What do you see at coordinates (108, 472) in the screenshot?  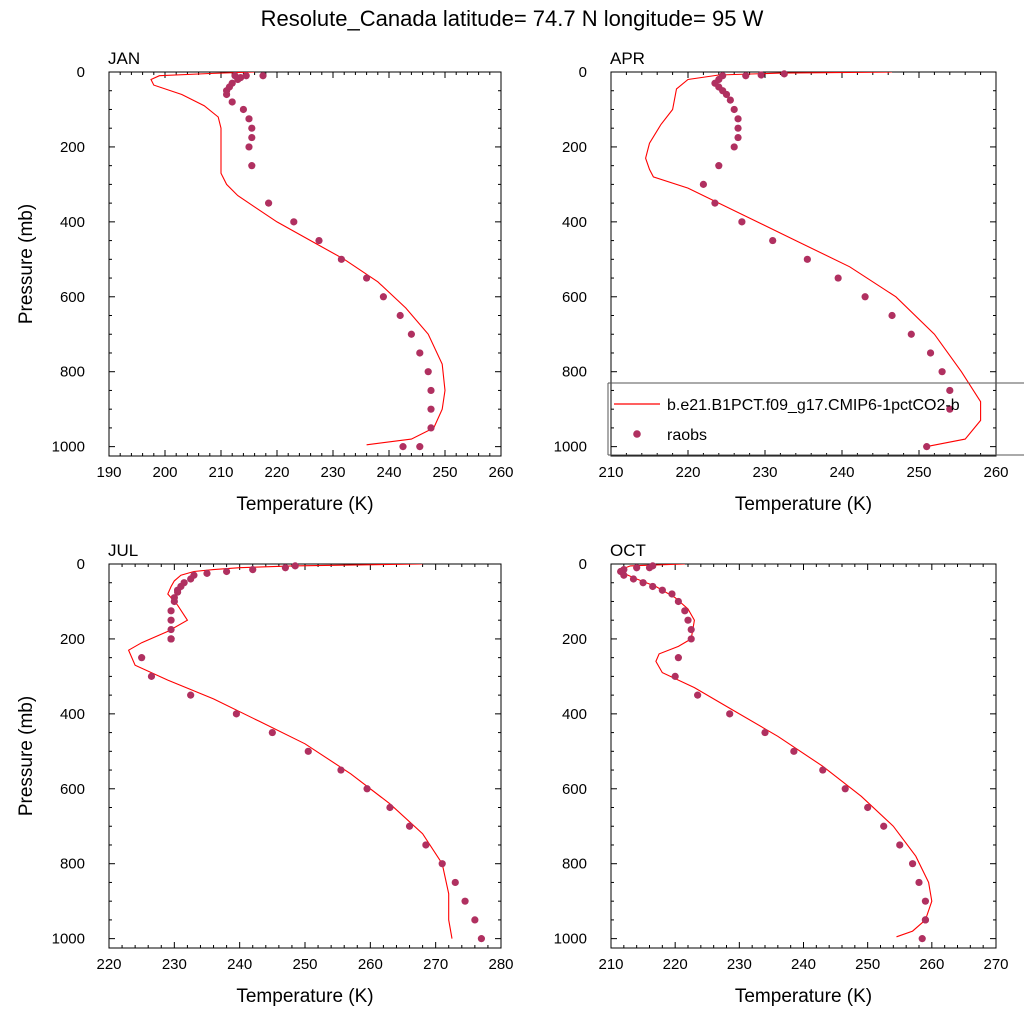 I see `x-tick-label: 190` at bounding box center [108, 472].